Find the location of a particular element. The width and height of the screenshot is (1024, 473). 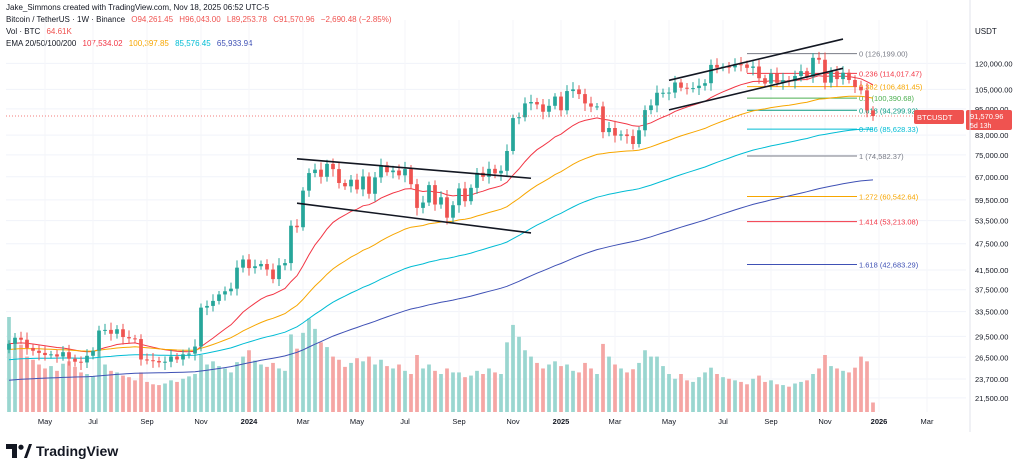

legend-close: C91,570.96 is located at coordinates (294, 19).